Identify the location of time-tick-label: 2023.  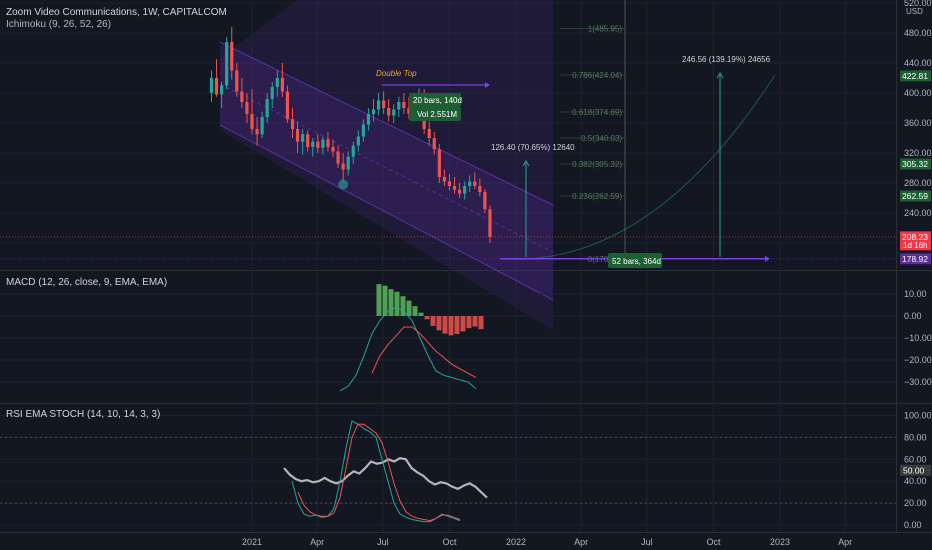
(780, 542).